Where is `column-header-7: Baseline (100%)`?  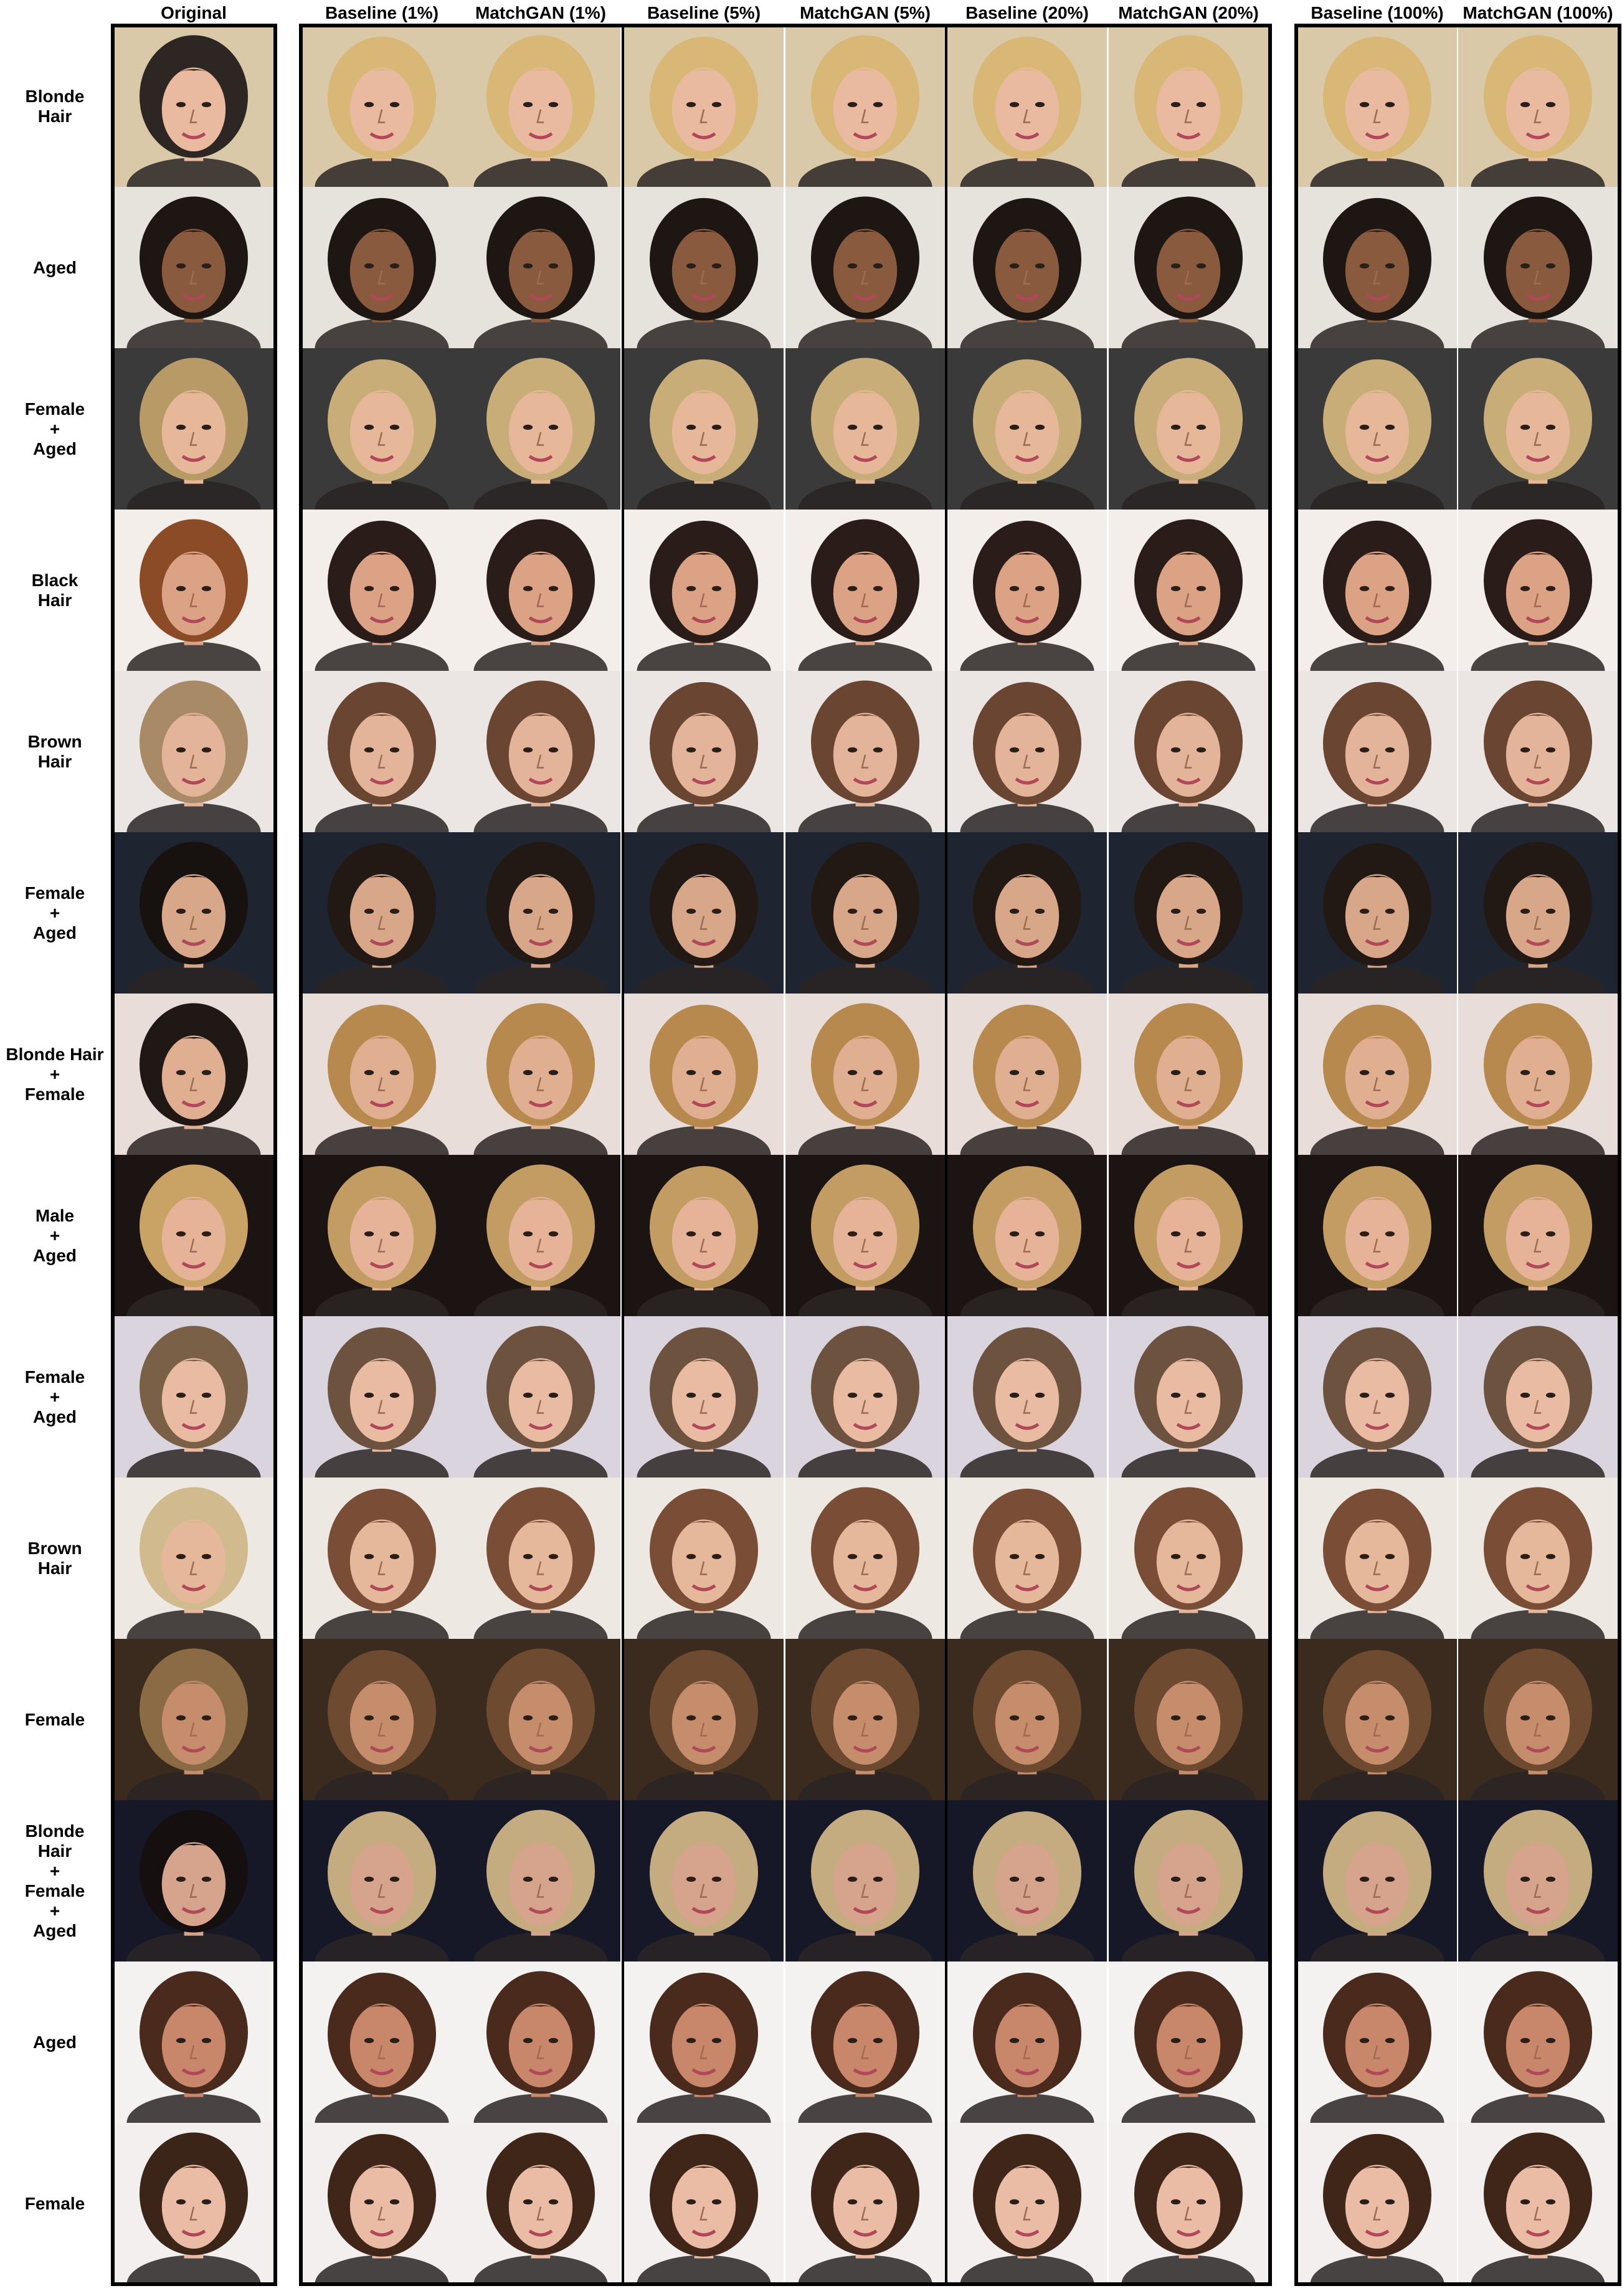 column-header-7: Baseline (100%) is located at coordinates (1377, 12).